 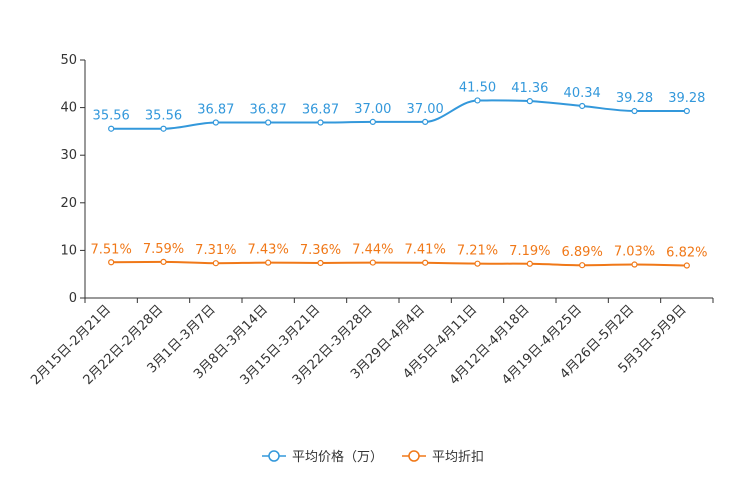 What do you see at coordinates (68, 60) in the screenshot?
I see `y-tick-label: 50` at bounding box center [68, 60].